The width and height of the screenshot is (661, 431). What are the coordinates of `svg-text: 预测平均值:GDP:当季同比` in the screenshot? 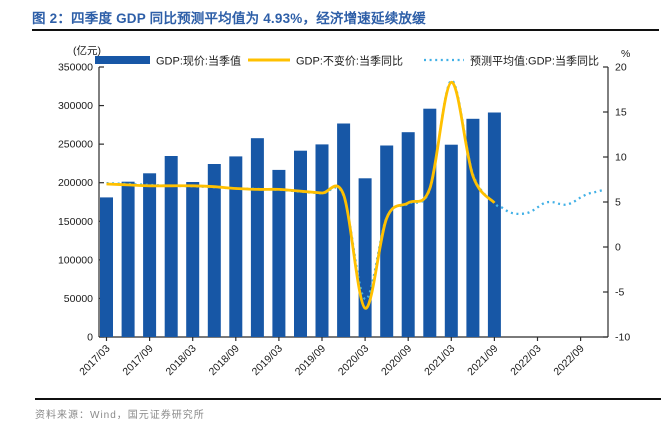 It's located at (534, 61).